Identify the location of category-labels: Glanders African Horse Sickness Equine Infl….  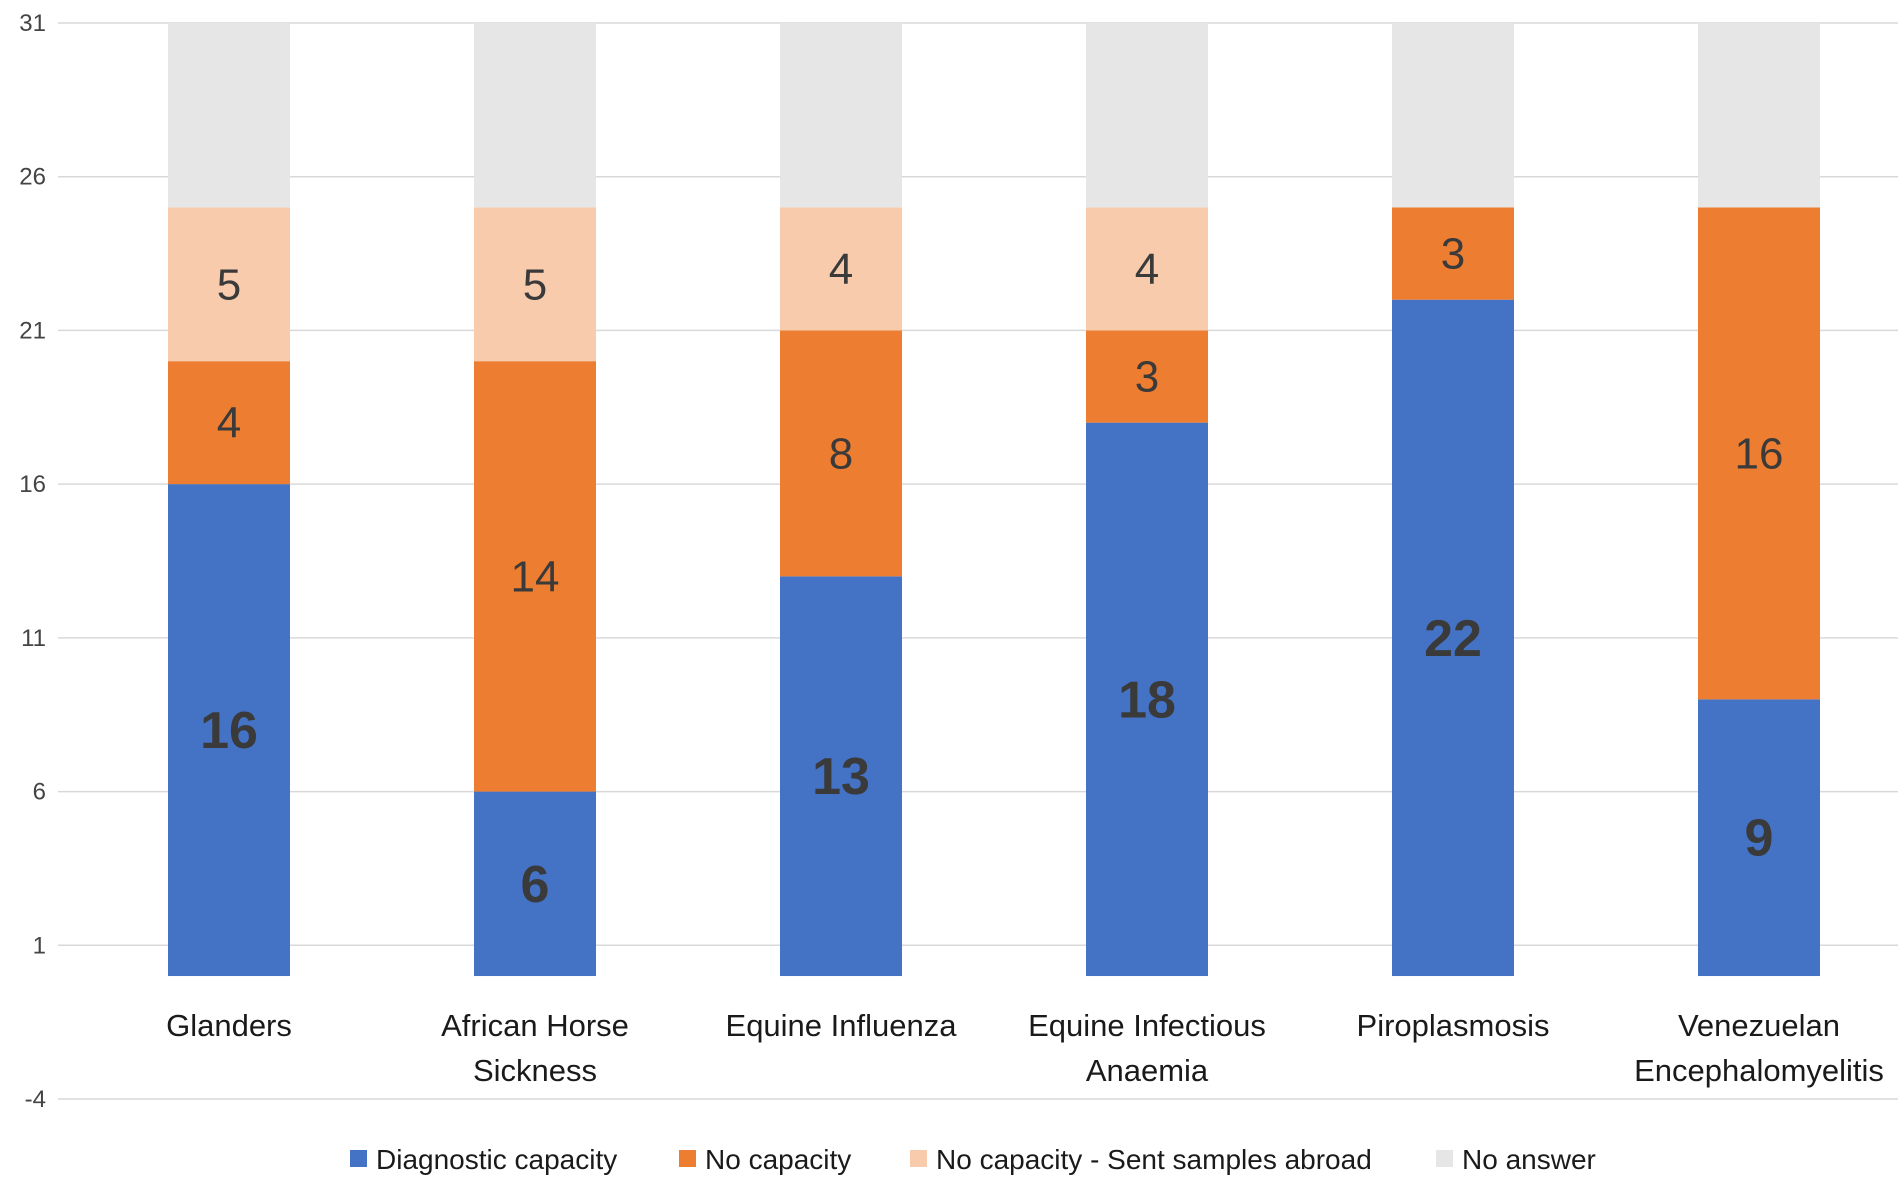
(1025, 1048).